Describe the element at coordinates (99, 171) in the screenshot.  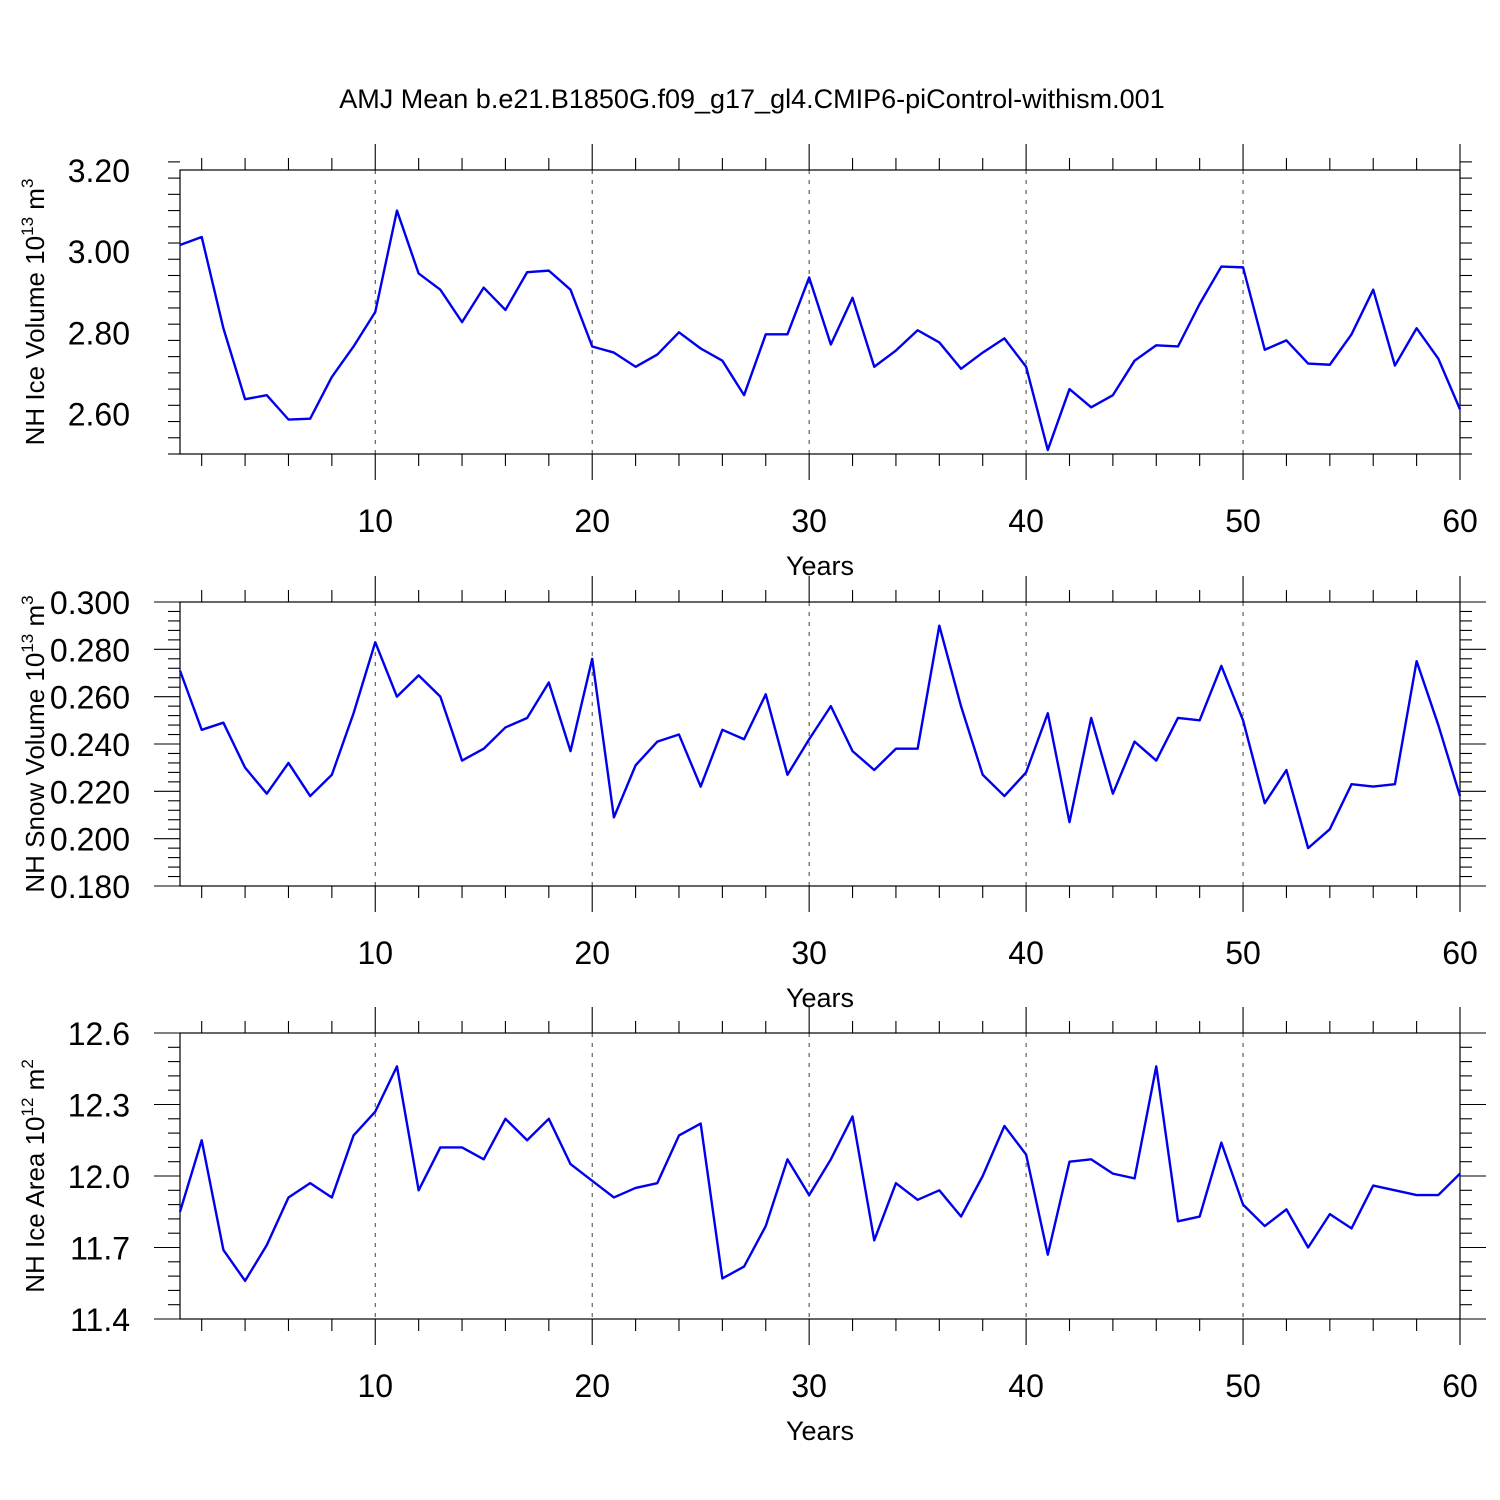
I see `y-tick-label: 3.20` at that location.